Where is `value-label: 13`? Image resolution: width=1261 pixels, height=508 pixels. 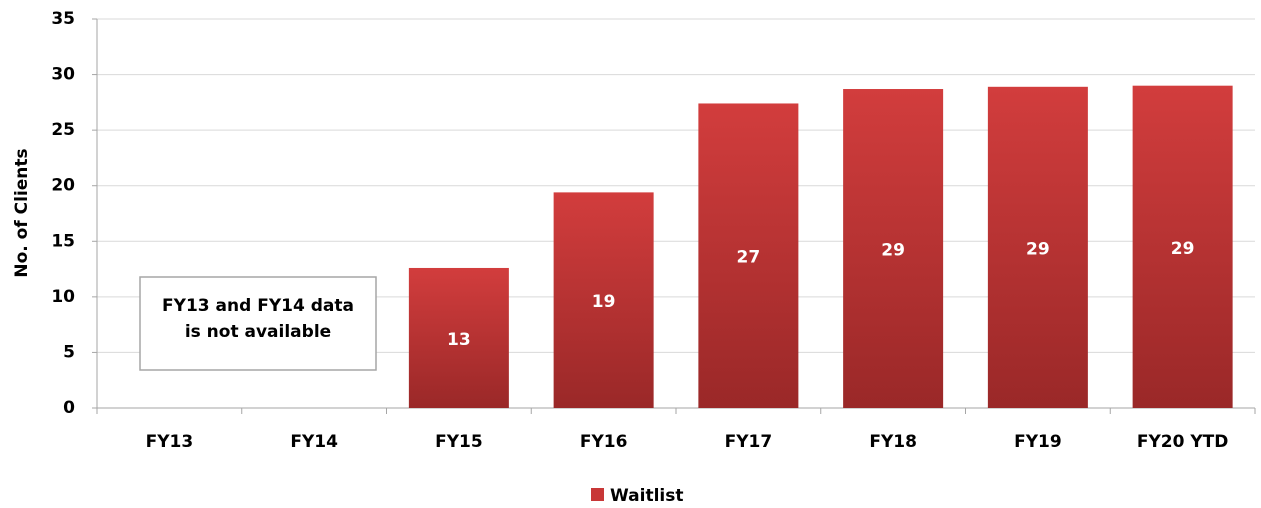 value-label: 13 is located at coordinates (459, 340).